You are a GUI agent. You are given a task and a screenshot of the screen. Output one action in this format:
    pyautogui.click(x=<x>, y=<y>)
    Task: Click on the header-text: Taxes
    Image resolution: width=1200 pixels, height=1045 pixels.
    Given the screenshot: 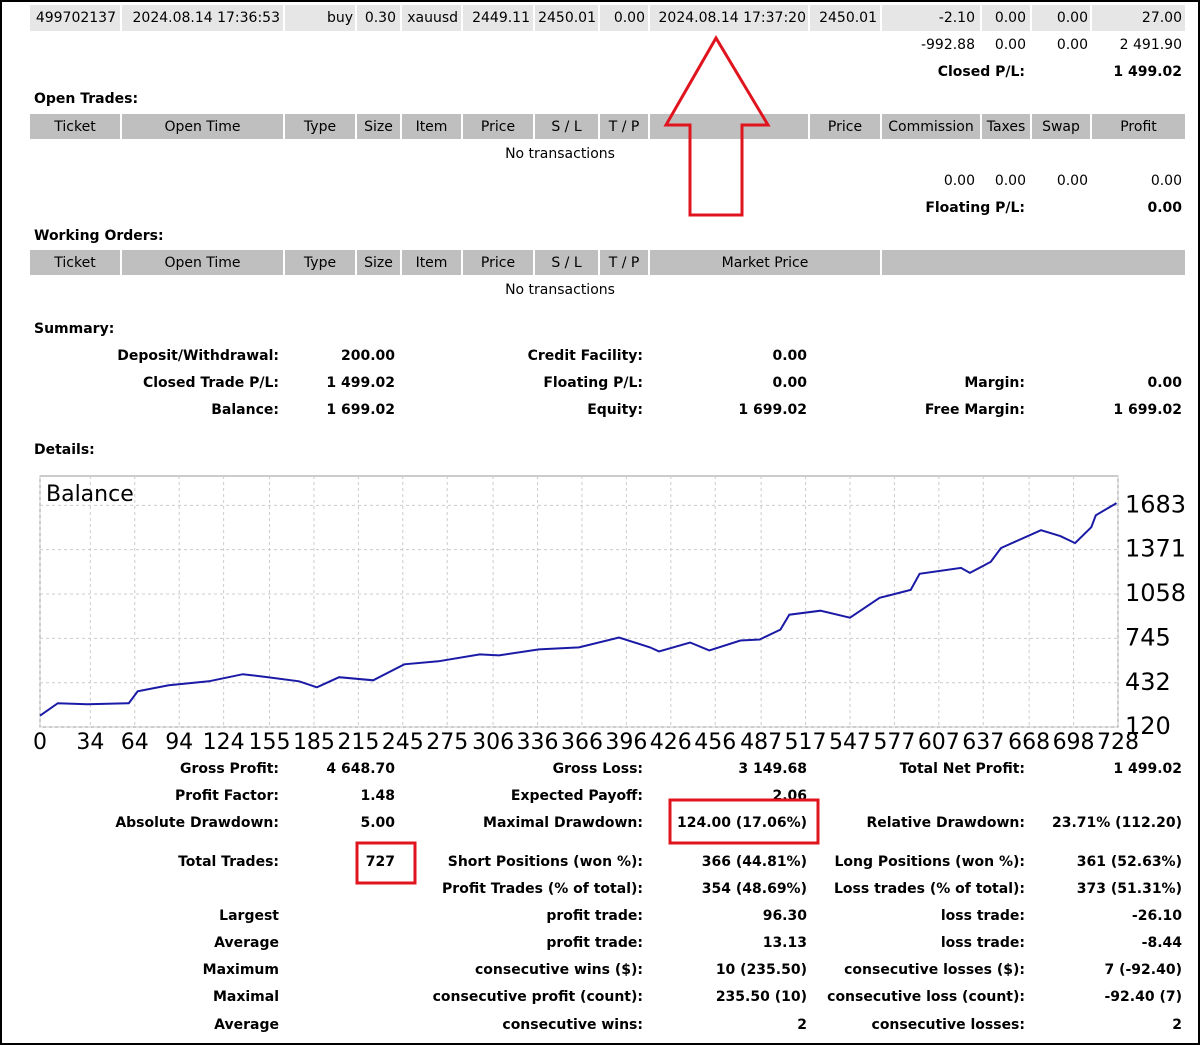 What is the action you would take?
    pyautogui.click(x=1006, y=127)
    